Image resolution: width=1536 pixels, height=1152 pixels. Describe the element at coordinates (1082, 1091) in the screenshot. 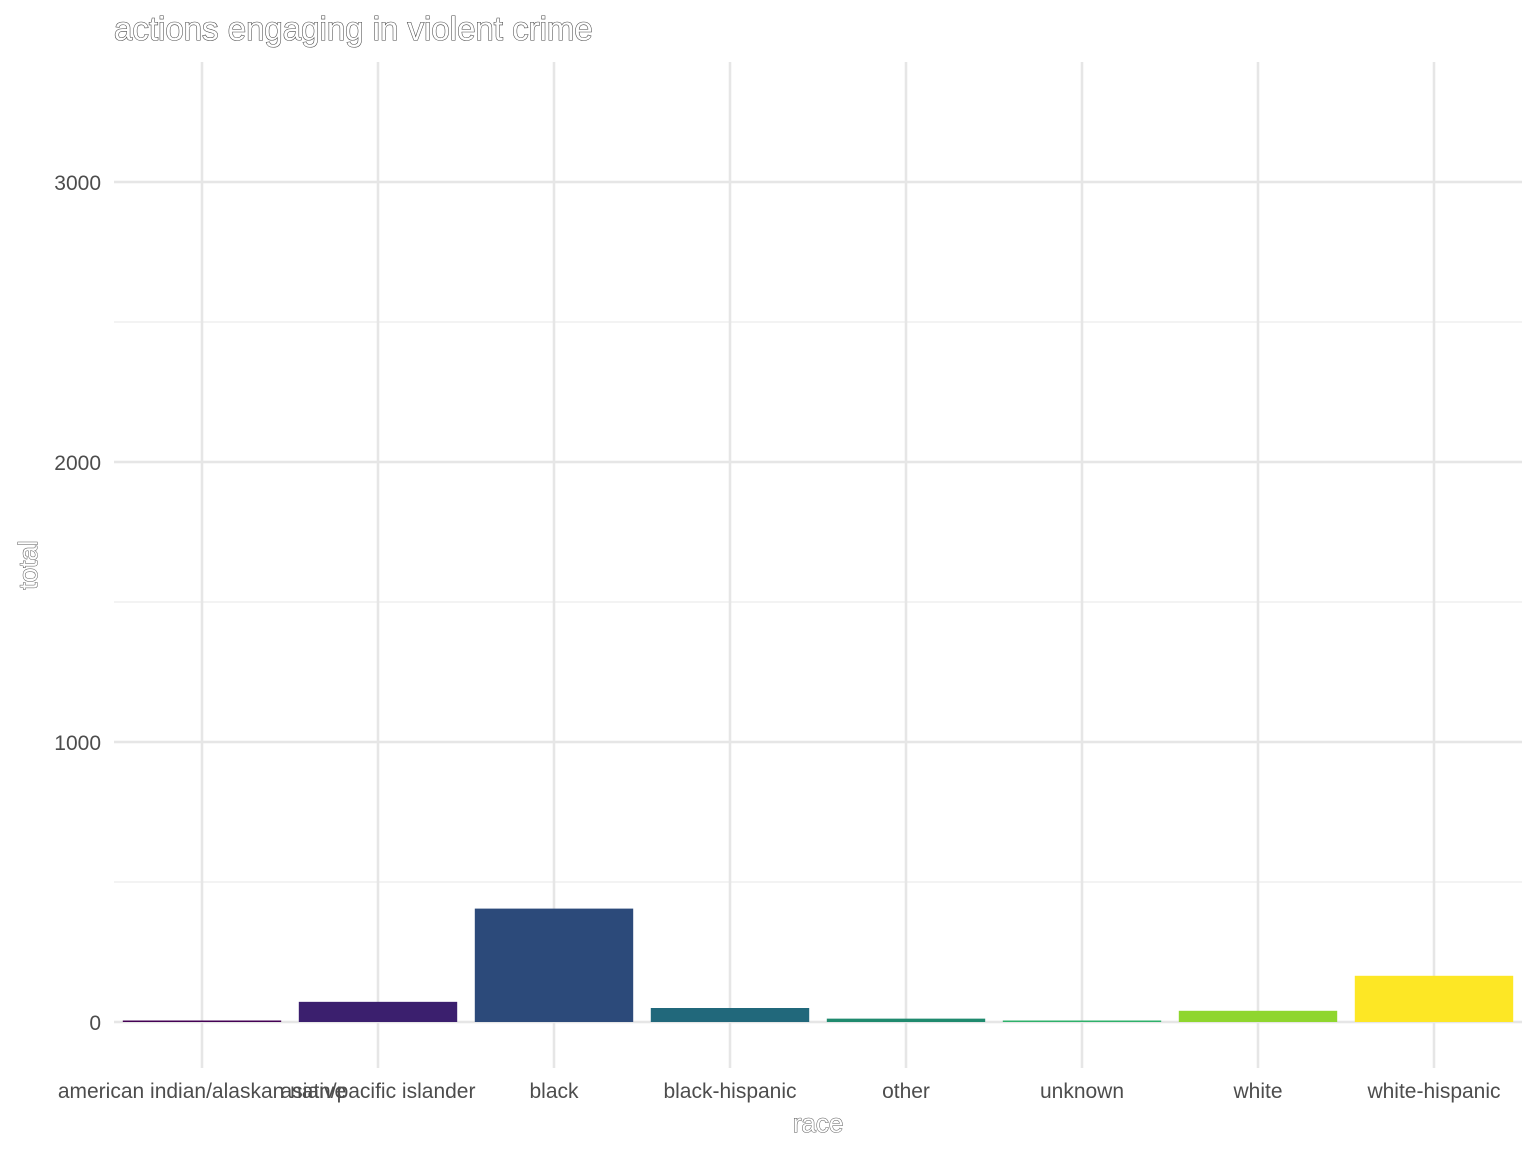

I see `x-tick-label: unknown` at that location.